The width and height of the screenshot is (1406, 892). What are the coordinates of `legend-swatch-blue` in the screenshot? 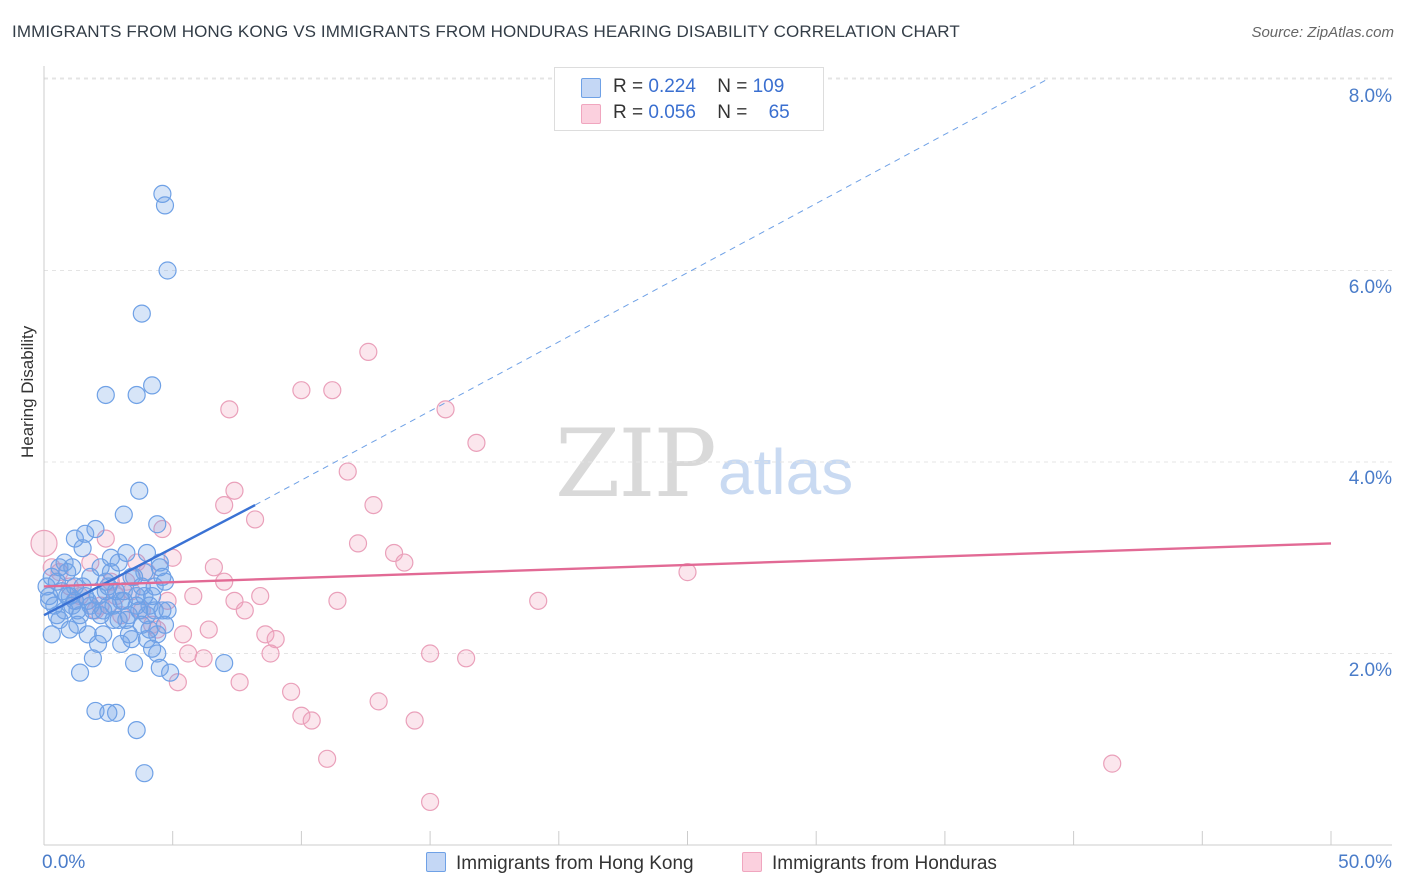 It's located at (436, 862).